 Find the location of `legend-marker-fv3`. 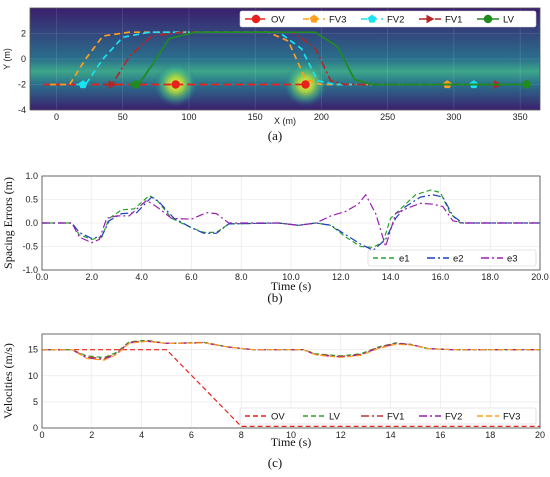

legend-marker-fv3 is located at coordinates (314, 18).